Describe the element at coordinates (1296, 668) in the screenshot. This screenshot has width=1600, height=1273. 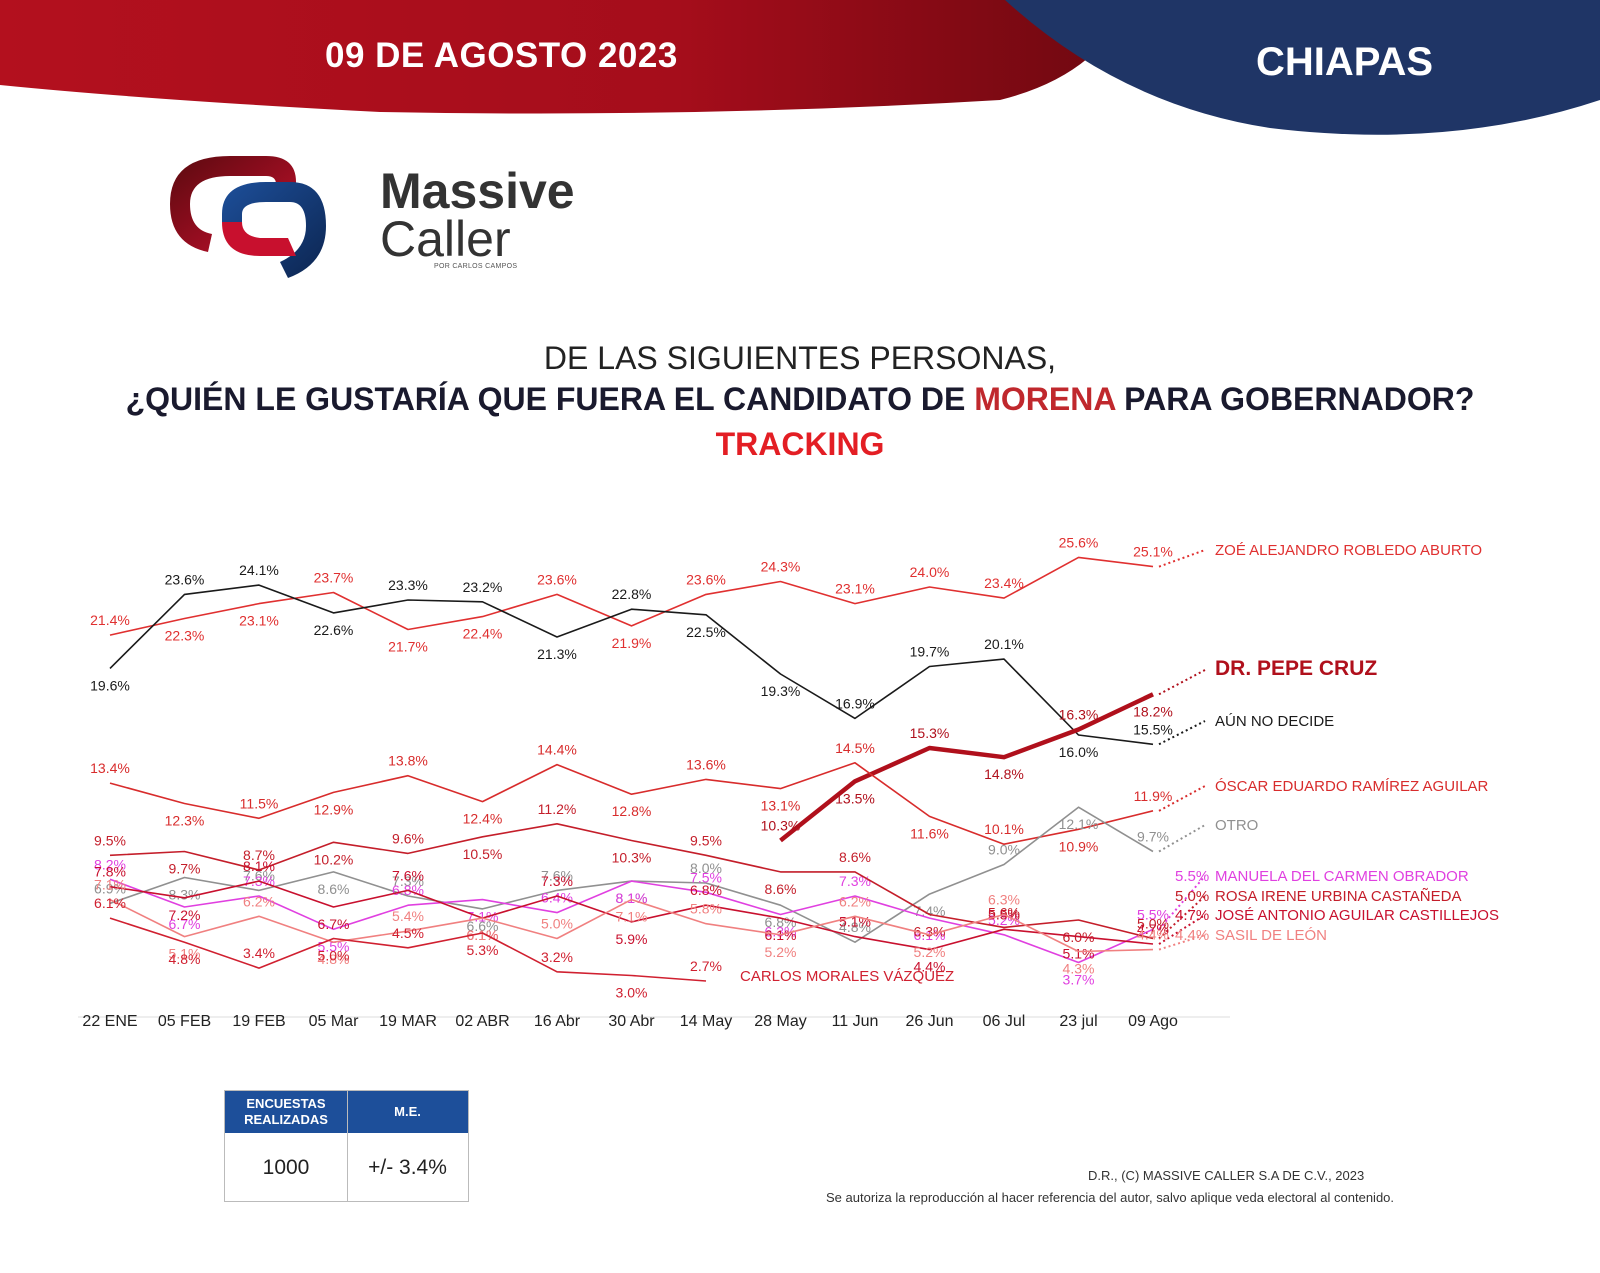
I see `legend-series-name: DR. PEPE CRUZ` at that location.